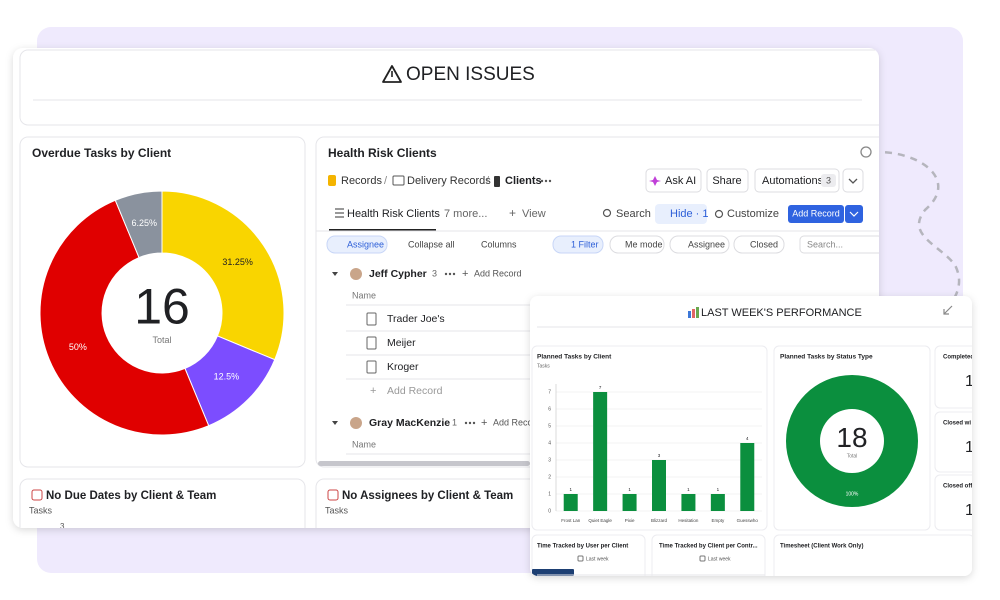  Describe the element at coordinates (549, 392) in the screenshot. I see `y-tick-label: 7` at that location.